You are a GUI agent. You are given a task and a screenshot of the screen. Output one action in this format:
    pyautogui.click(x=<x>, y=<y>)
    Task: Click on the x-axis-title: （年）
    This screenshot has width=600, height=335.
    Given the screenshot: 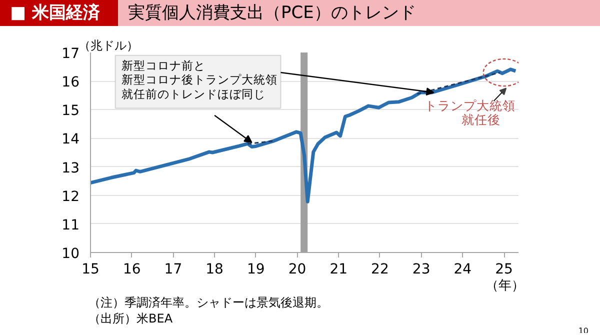 What is the action you would take?
    pyautogui.click(x=505, y=286)
    